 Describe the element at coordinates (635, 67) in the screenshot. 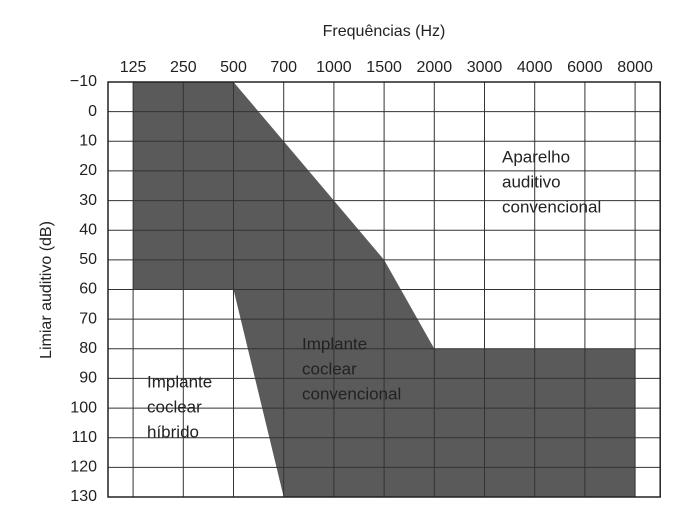

I see `x-tick-label: 8000` at that location.